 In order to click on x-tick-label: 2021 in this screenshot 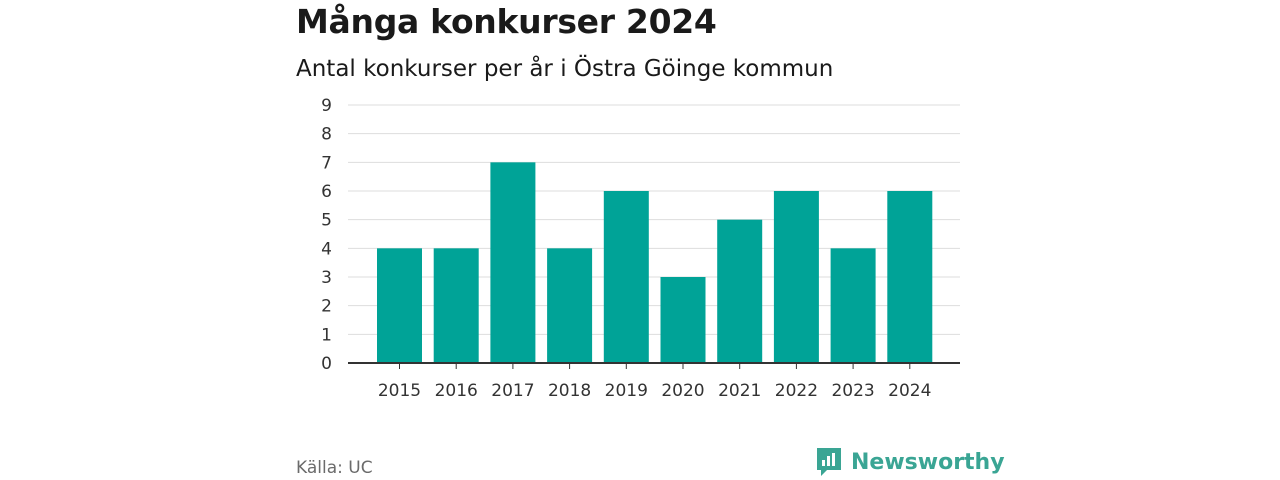, I will do `click(739, 391)`.